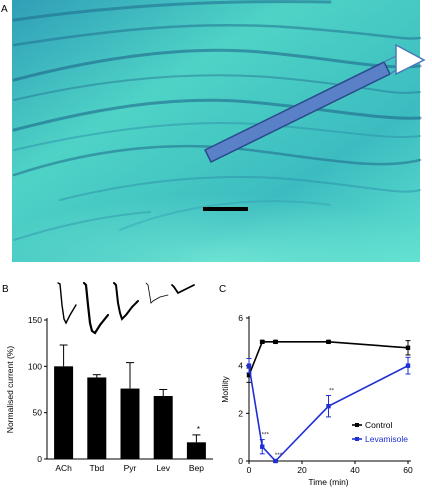  Describe the element at coordinates (328, 410) in the screenshot. I see `line-series-1: ********` at that location.